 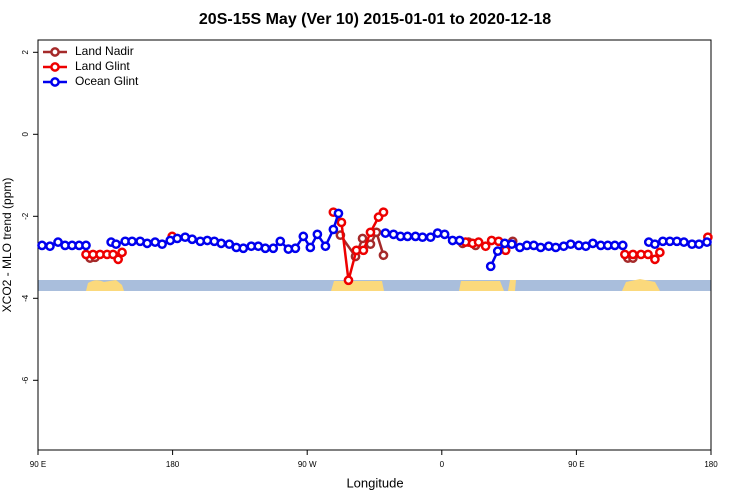 I want to click on land-mask, so click(x=374, y=285).